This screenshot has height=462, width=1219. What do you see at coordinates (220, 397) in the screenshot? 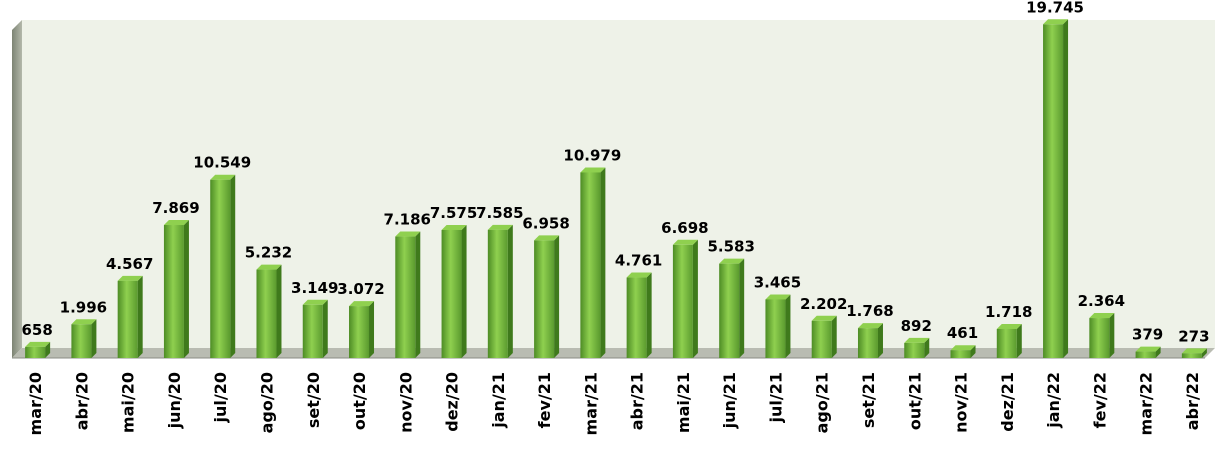
I see `x-tick-label: jul/20` at bounding box center [220, 397].